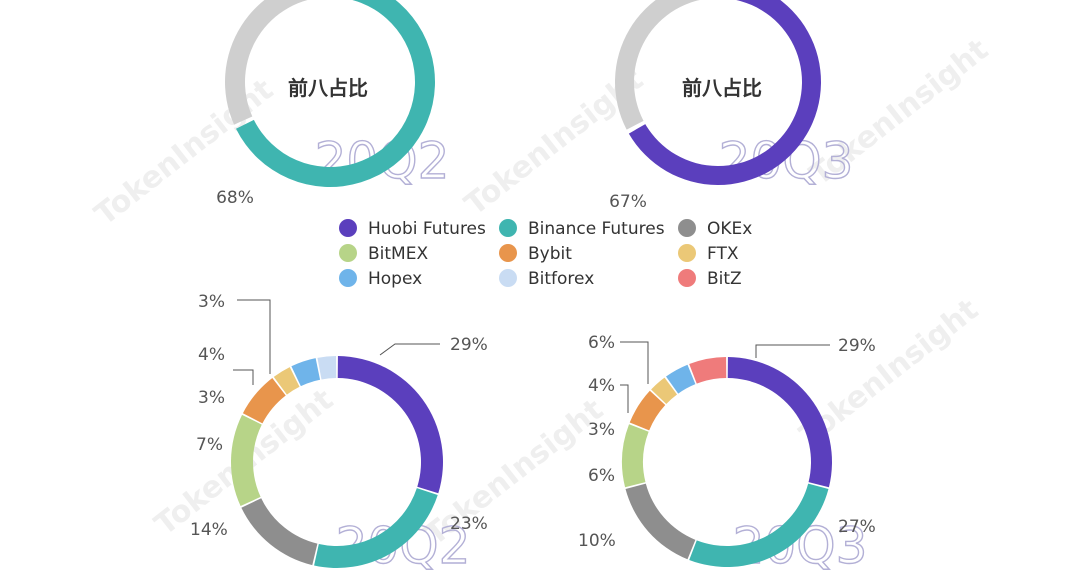  What do you see at coordinates (628, 202) in the screenshot?
I see `value-label: 67%` at bounding box center [628, 202].